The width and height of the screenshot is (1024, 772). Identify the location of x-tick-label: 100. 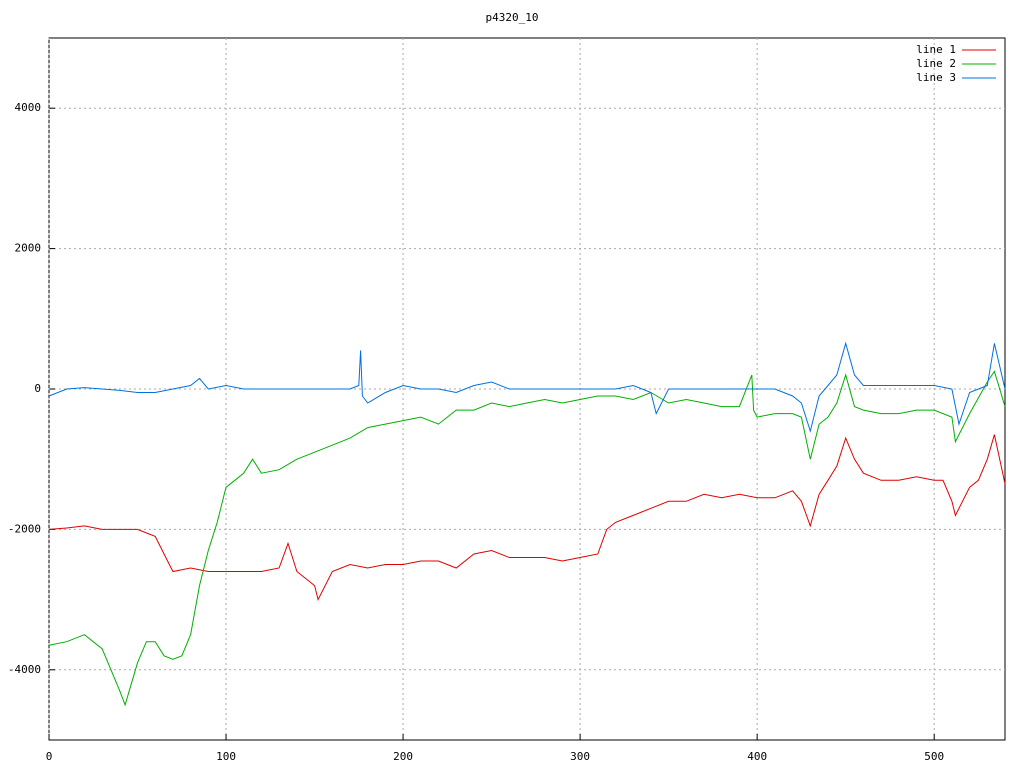
(226, 756).